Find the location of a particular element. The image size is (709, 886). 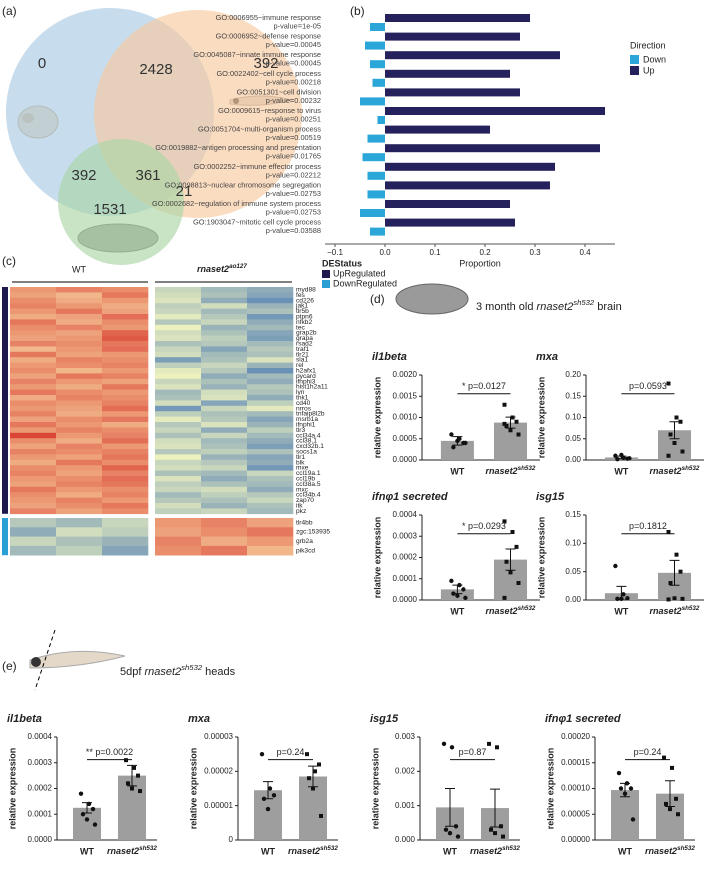

y-tick-label: 0.05 is located at coordinates (573, 571).